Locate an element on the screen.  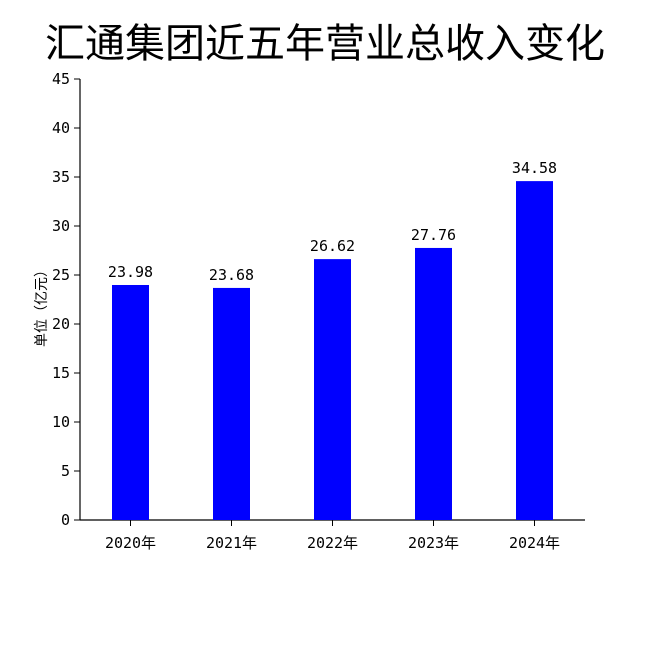
chart-title: 汇通集团近五年营业总收入变化 is located at coordinates (325, 44).